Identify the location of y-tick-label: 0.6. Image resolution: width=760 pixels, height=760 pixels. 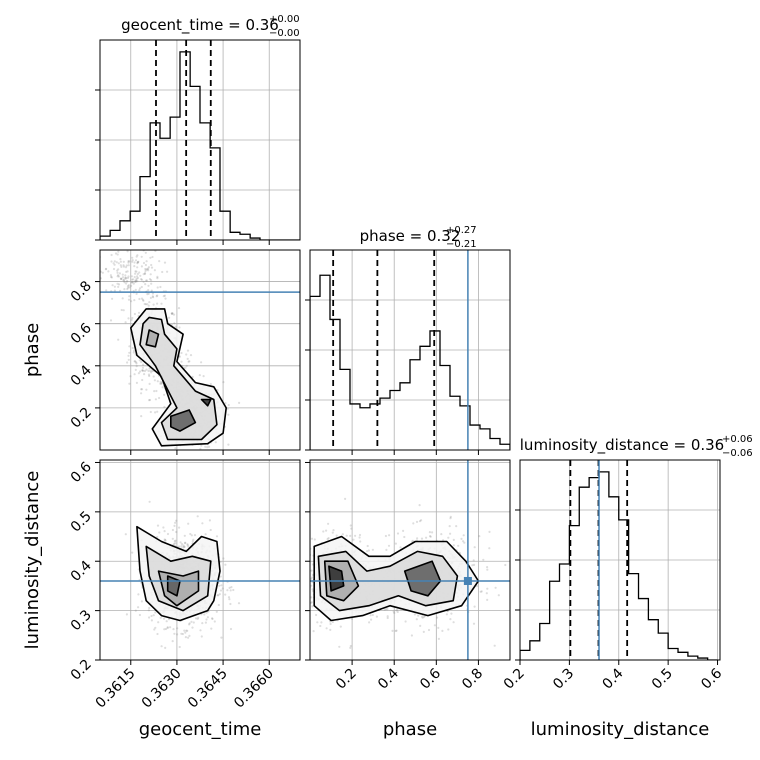
(81, 333).